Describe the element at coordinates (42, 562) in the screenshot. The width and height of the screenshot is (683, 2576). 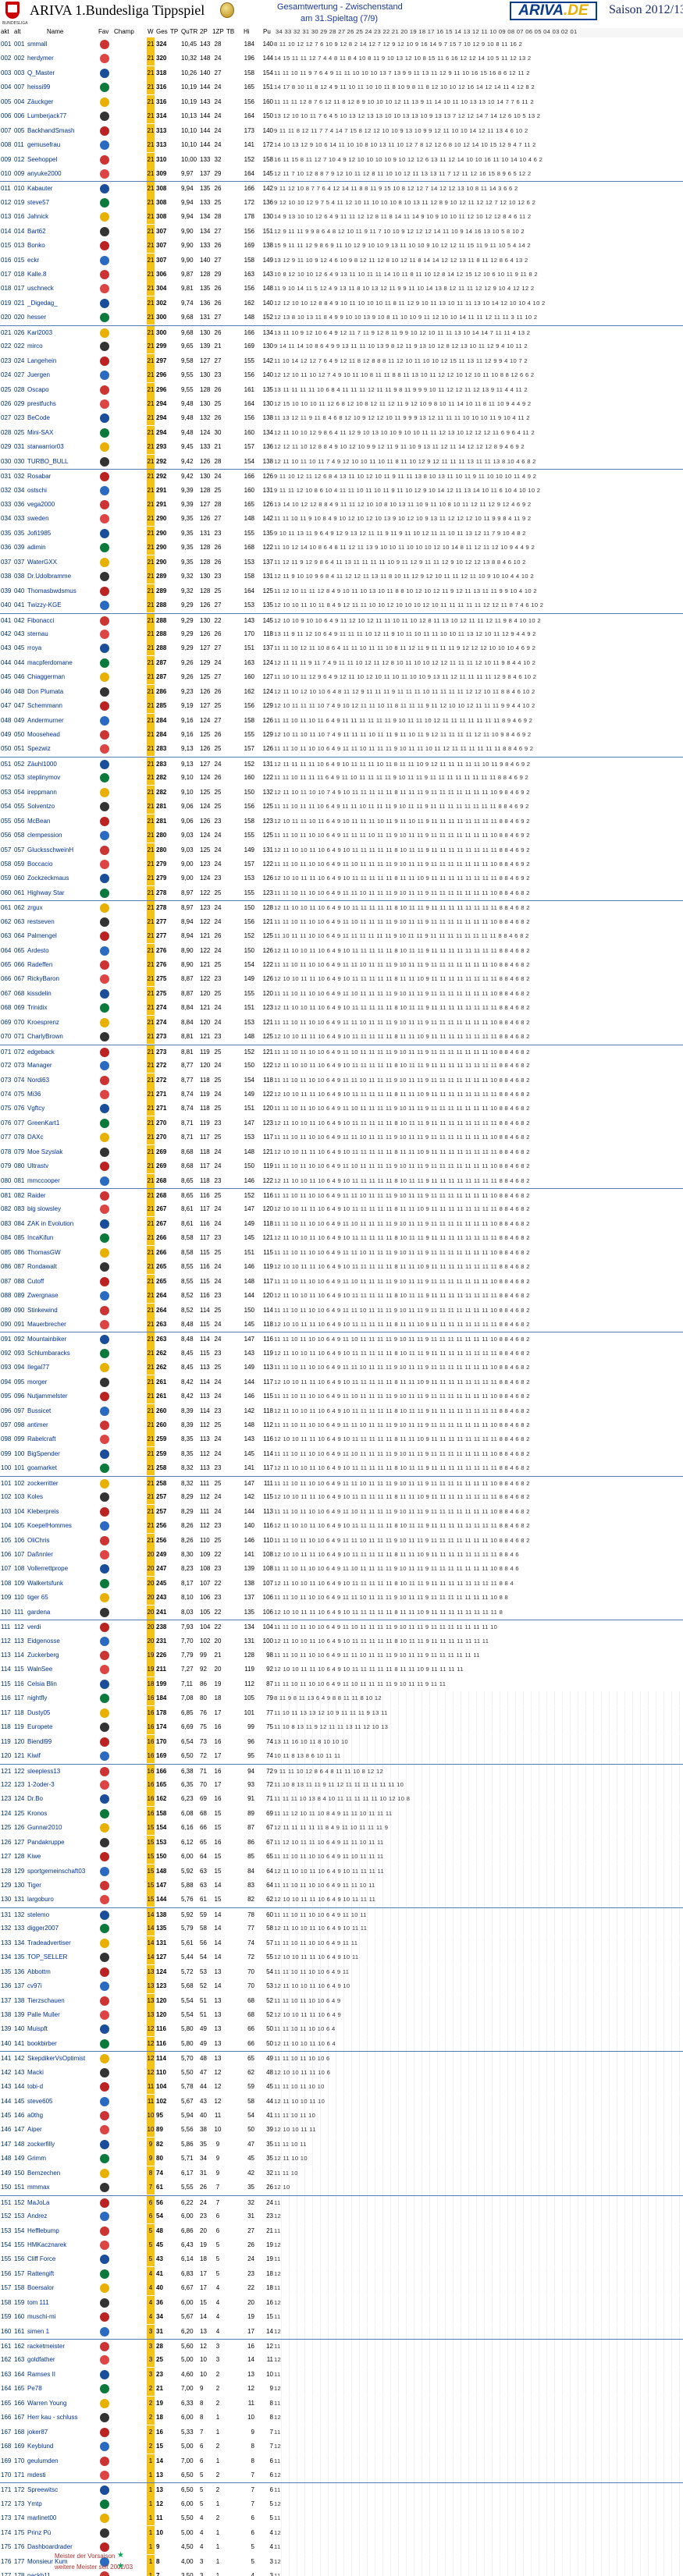
I see `player-name: WaterGXX` at that location.